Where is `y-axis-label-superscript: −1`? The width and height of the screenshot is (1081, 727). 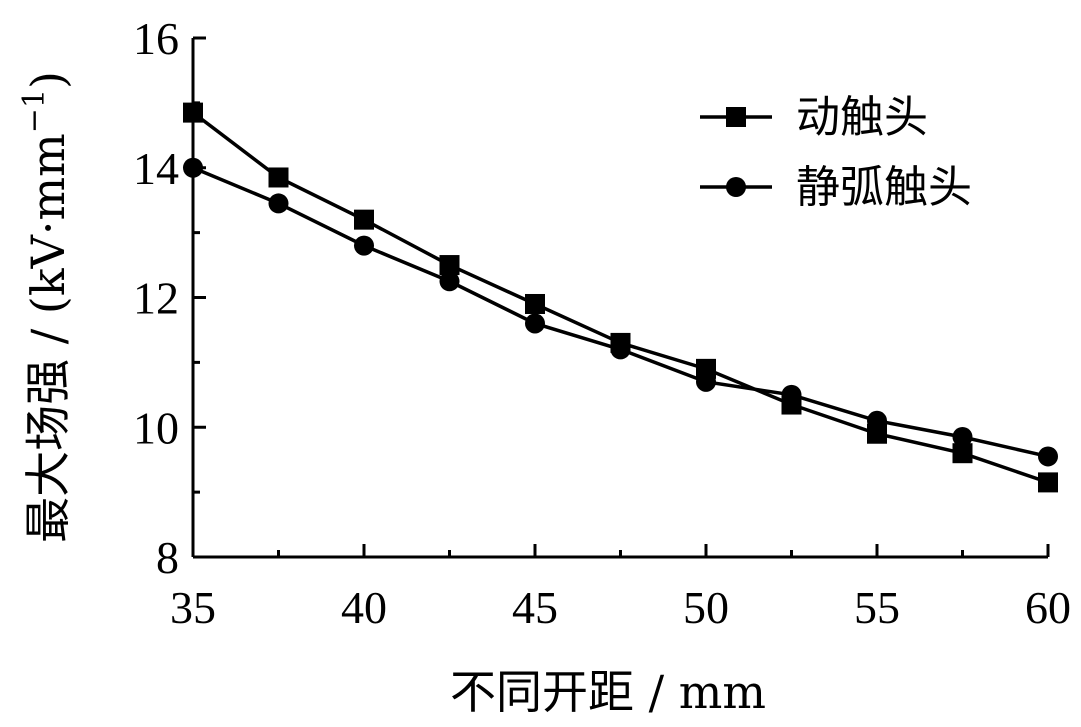
y-axis-label-superscript: −1 is located at coordinates (34, 111).